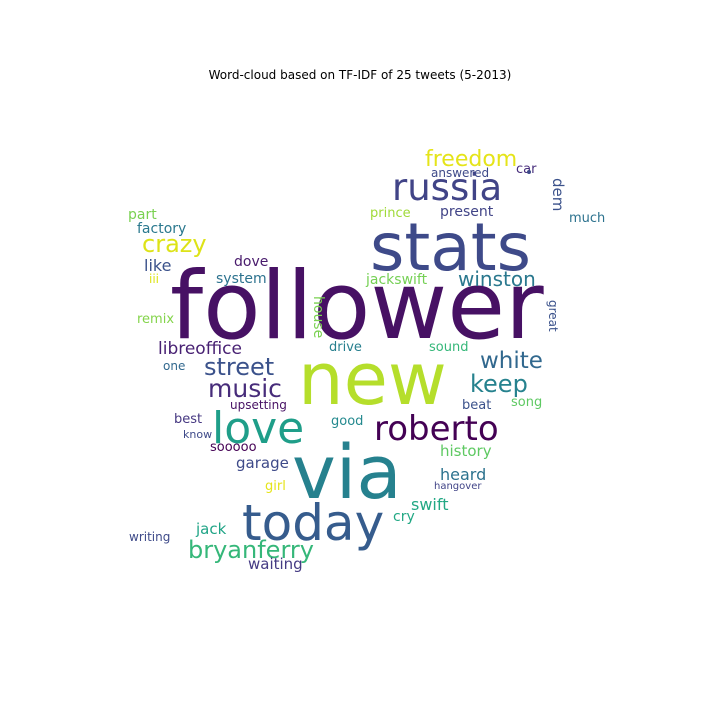  What do you see at coordinates (476, 405) in the screenshot?
I see `word-beat: beat` at bounding box center [476, 405].